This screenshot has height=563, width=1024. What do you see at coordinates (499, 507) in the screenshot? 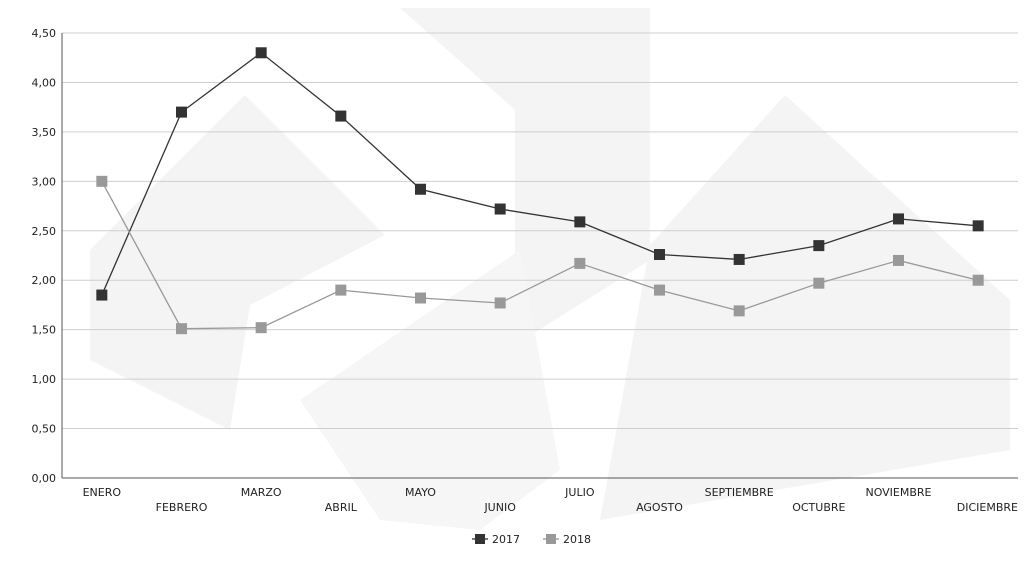
I see `x-tick-label: JUNIO` at bounding box center [499, 507].